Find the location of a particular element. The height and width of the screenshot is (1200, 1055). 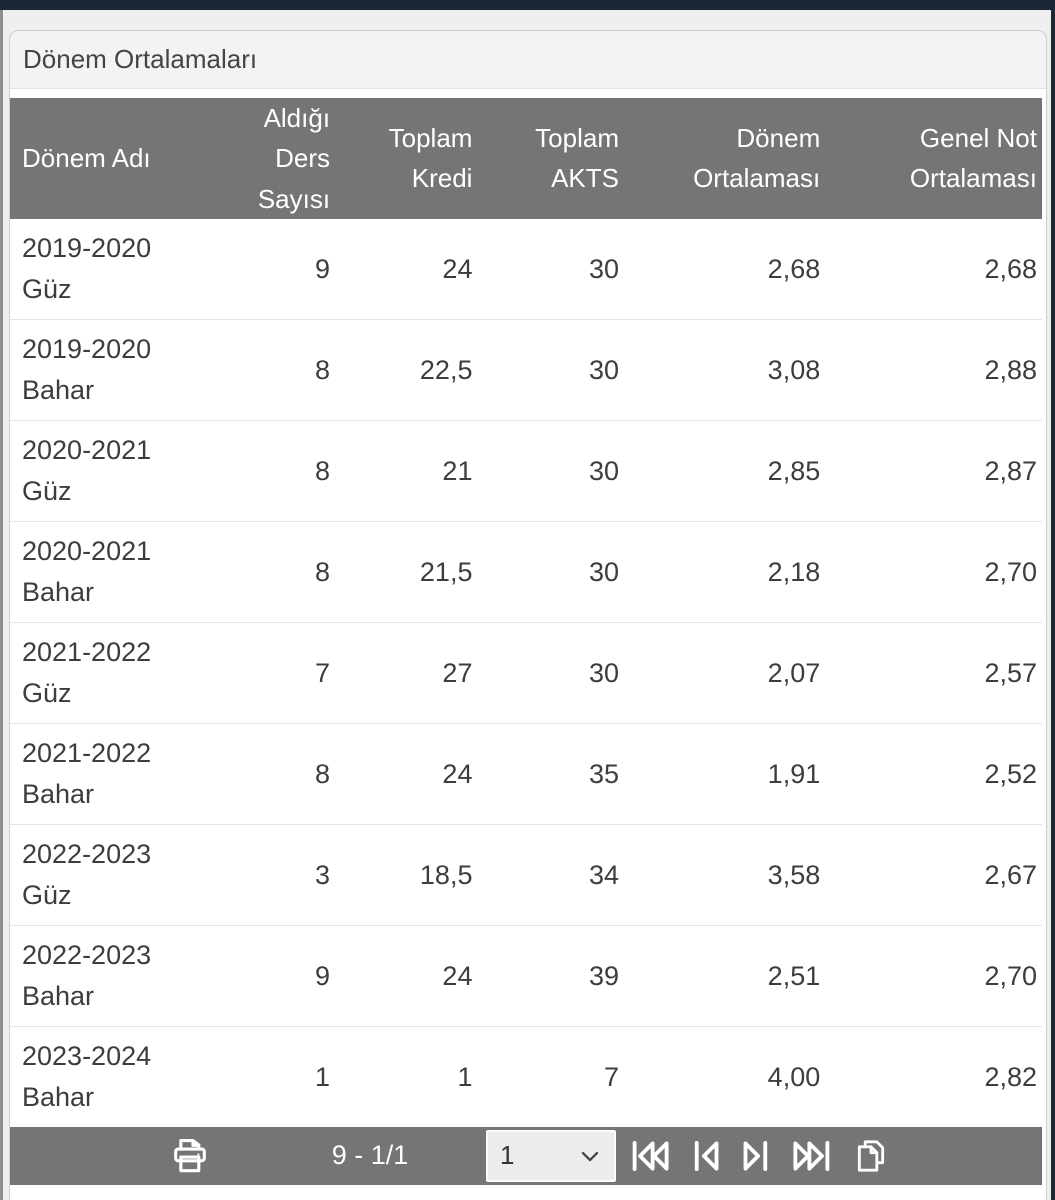

print-button is located at coordinates (190, 1156).